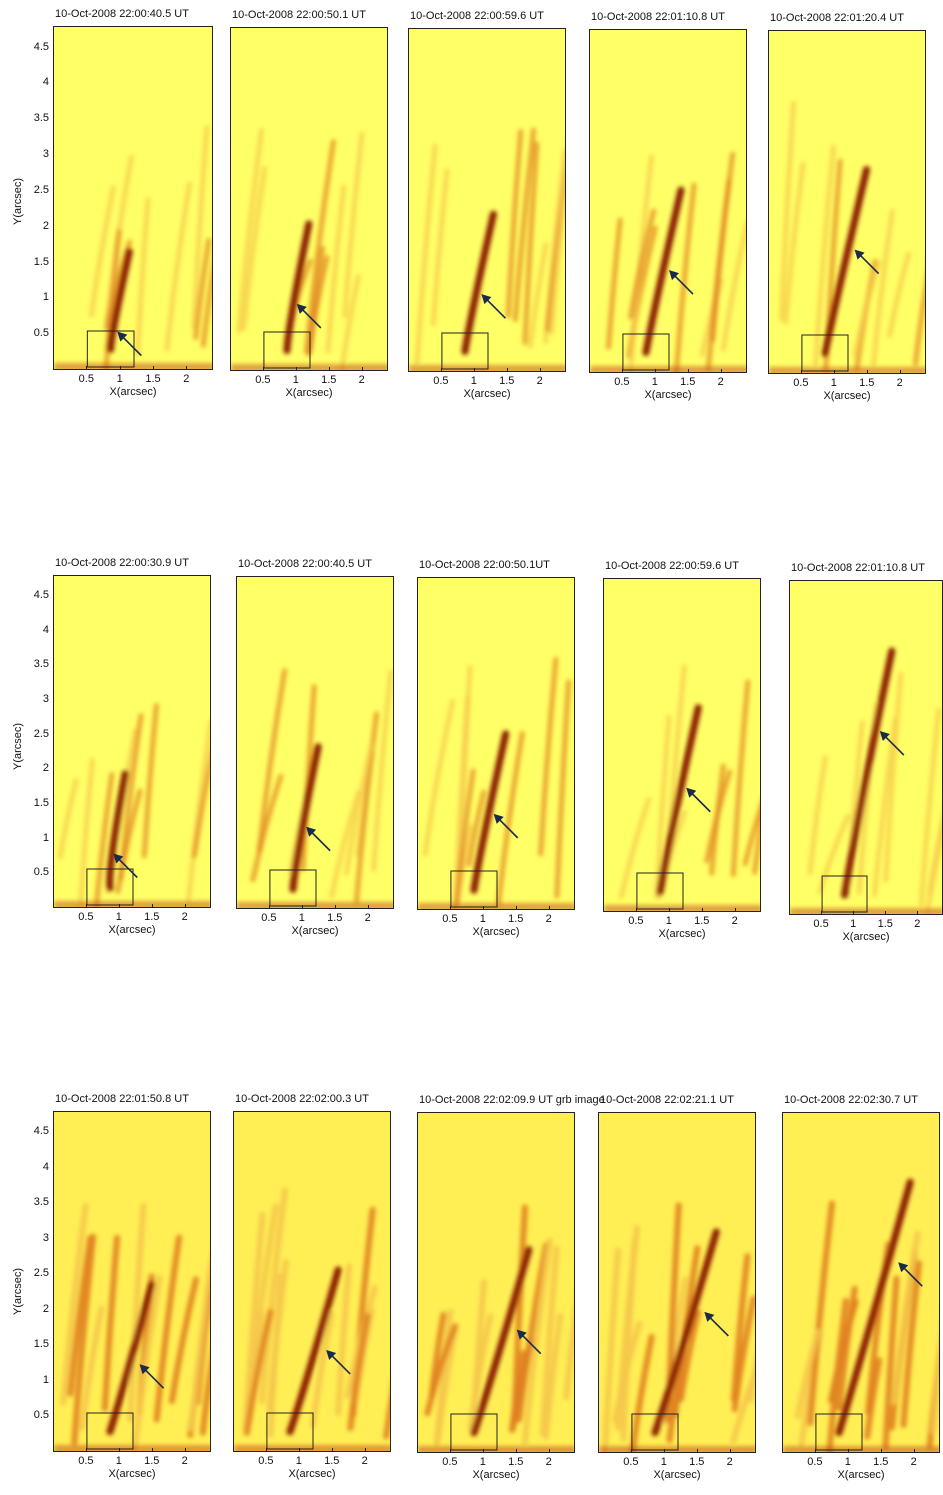  Describe the element at coordinates (484, 565) in the screenshot. I see `panel-title: 10-Oct-2008 22:00:50.1UT` at that location.